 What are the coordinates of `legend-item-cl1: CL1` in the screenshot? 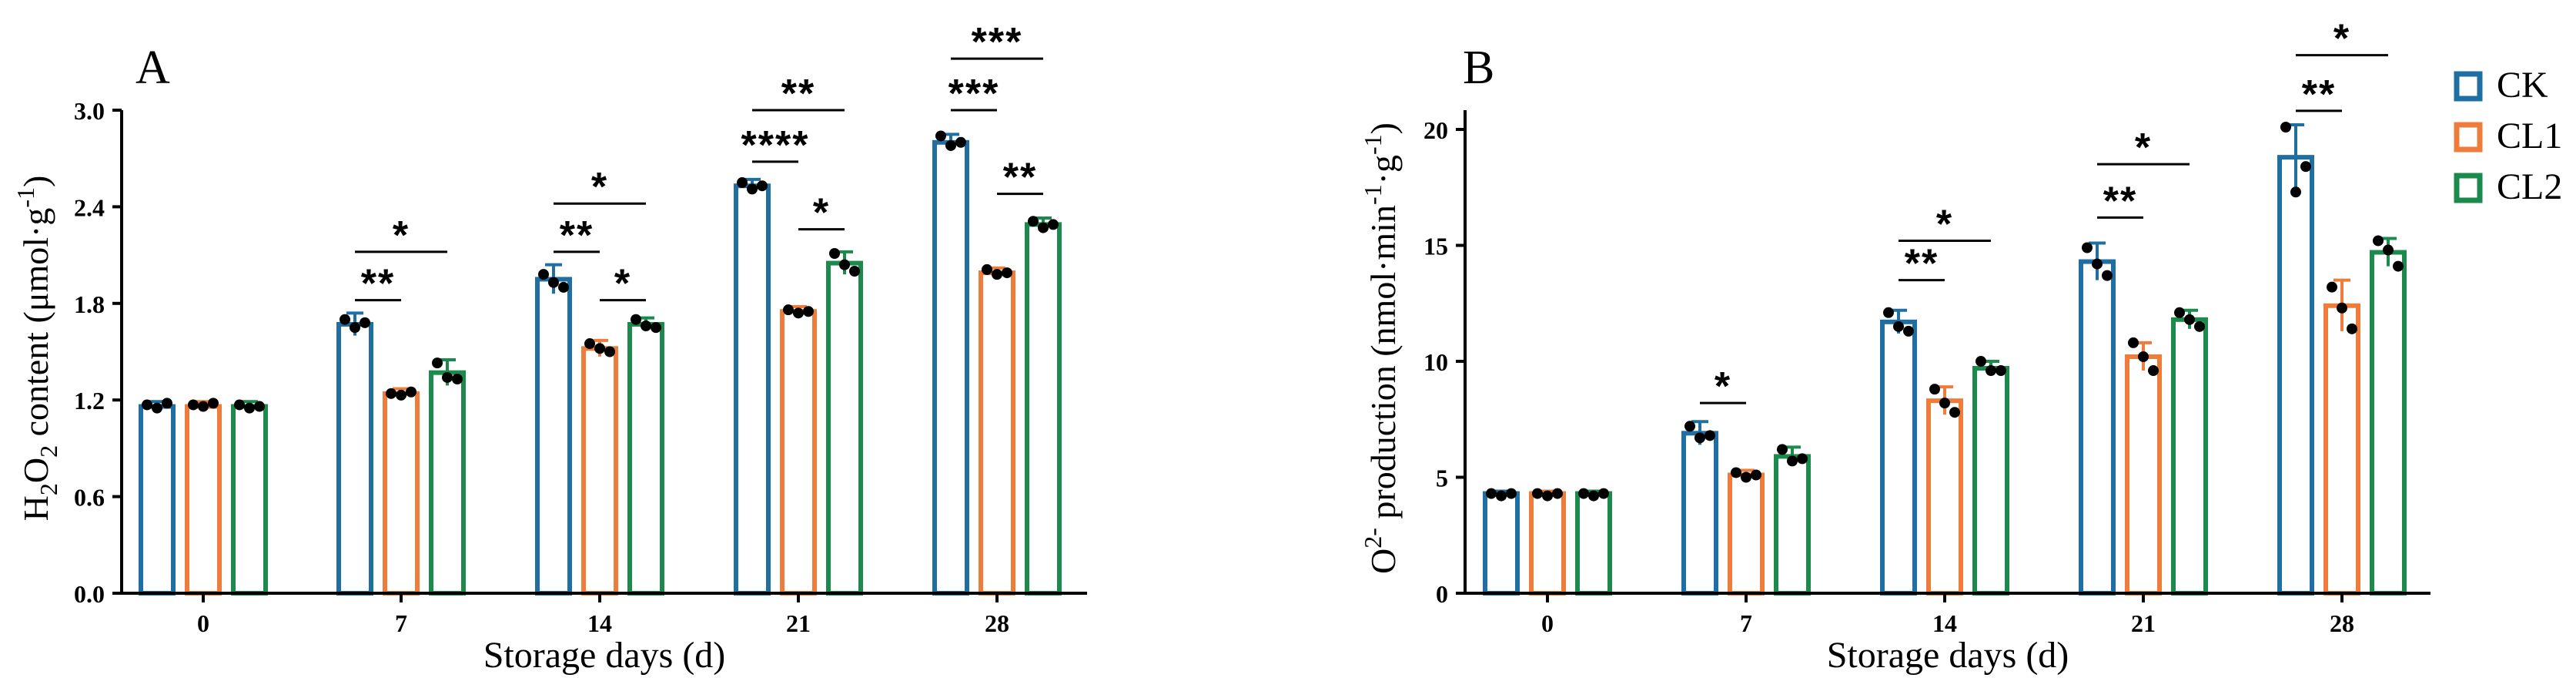 It's located at (2508, 136).